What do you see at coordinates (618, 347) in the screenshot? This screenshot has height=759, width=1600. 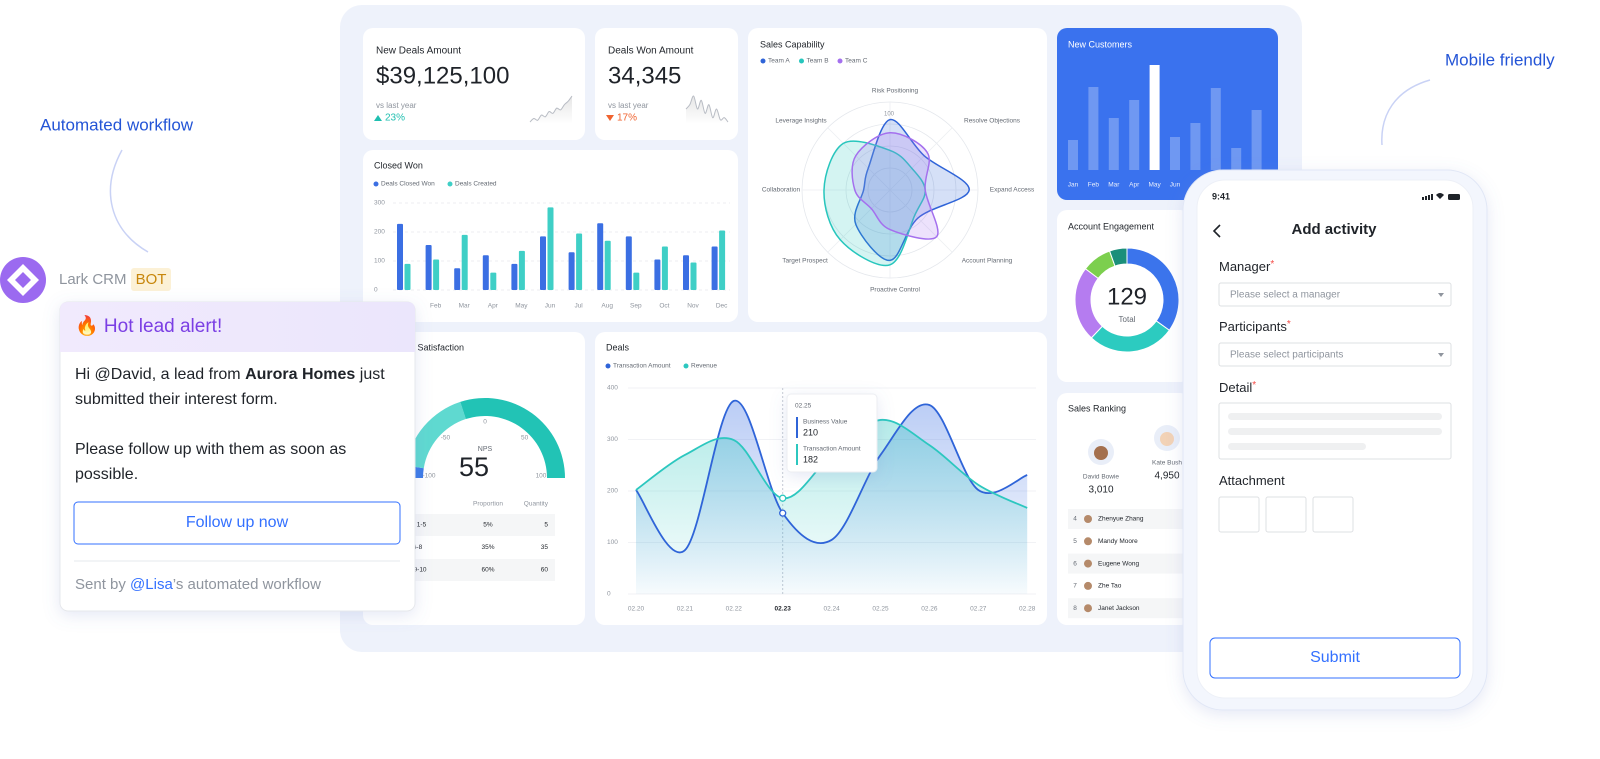 I see `card-title: Deals` at bounding box center [618, 347].